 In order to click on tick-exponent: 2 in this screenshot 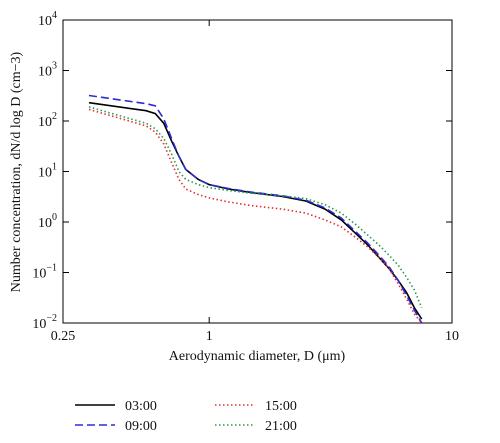, I will do `click(54, 116)`.